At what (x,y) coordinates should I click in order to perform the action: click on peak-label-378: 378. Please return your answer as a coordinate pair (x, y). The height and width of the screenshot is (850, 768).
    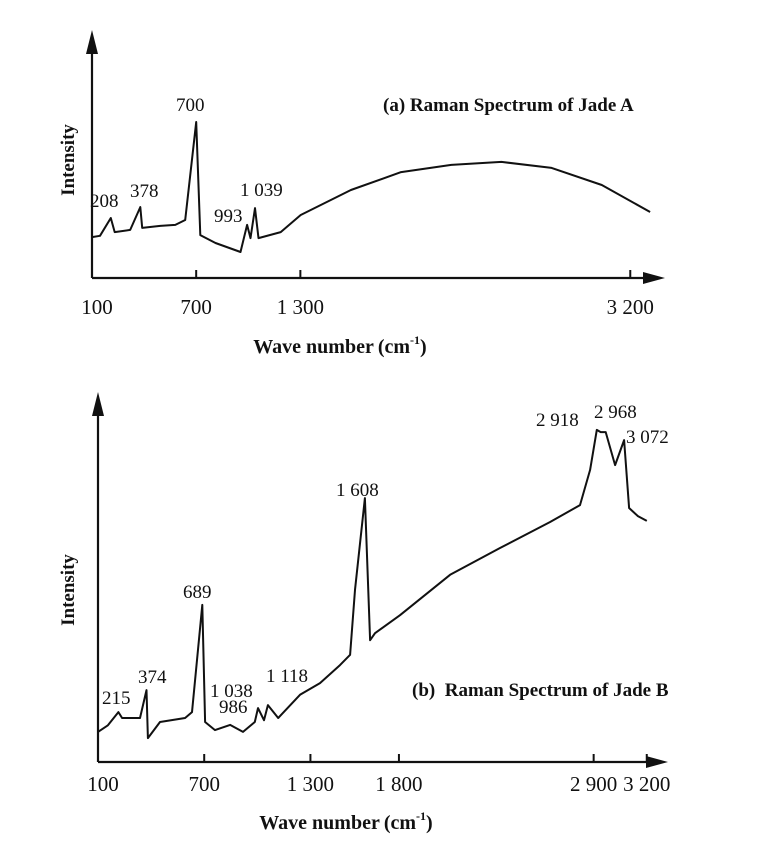
    Looking at the image, I should click on (144, 191).